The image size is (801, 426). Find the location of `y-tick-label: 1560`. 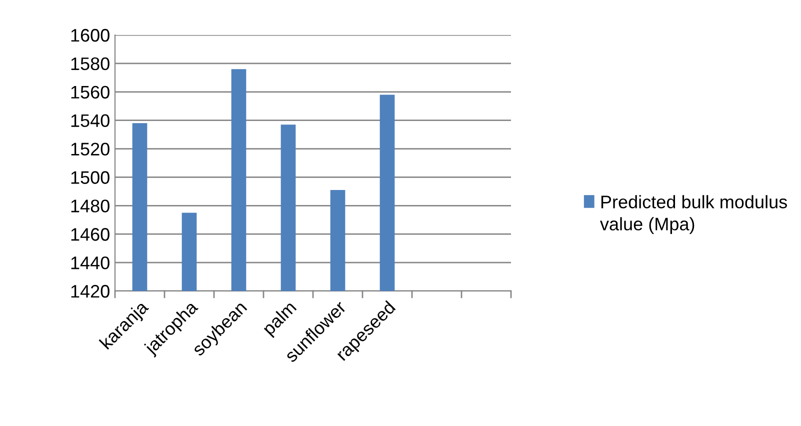

y-tick-label: 1560 is located at coordinates (90, 92).